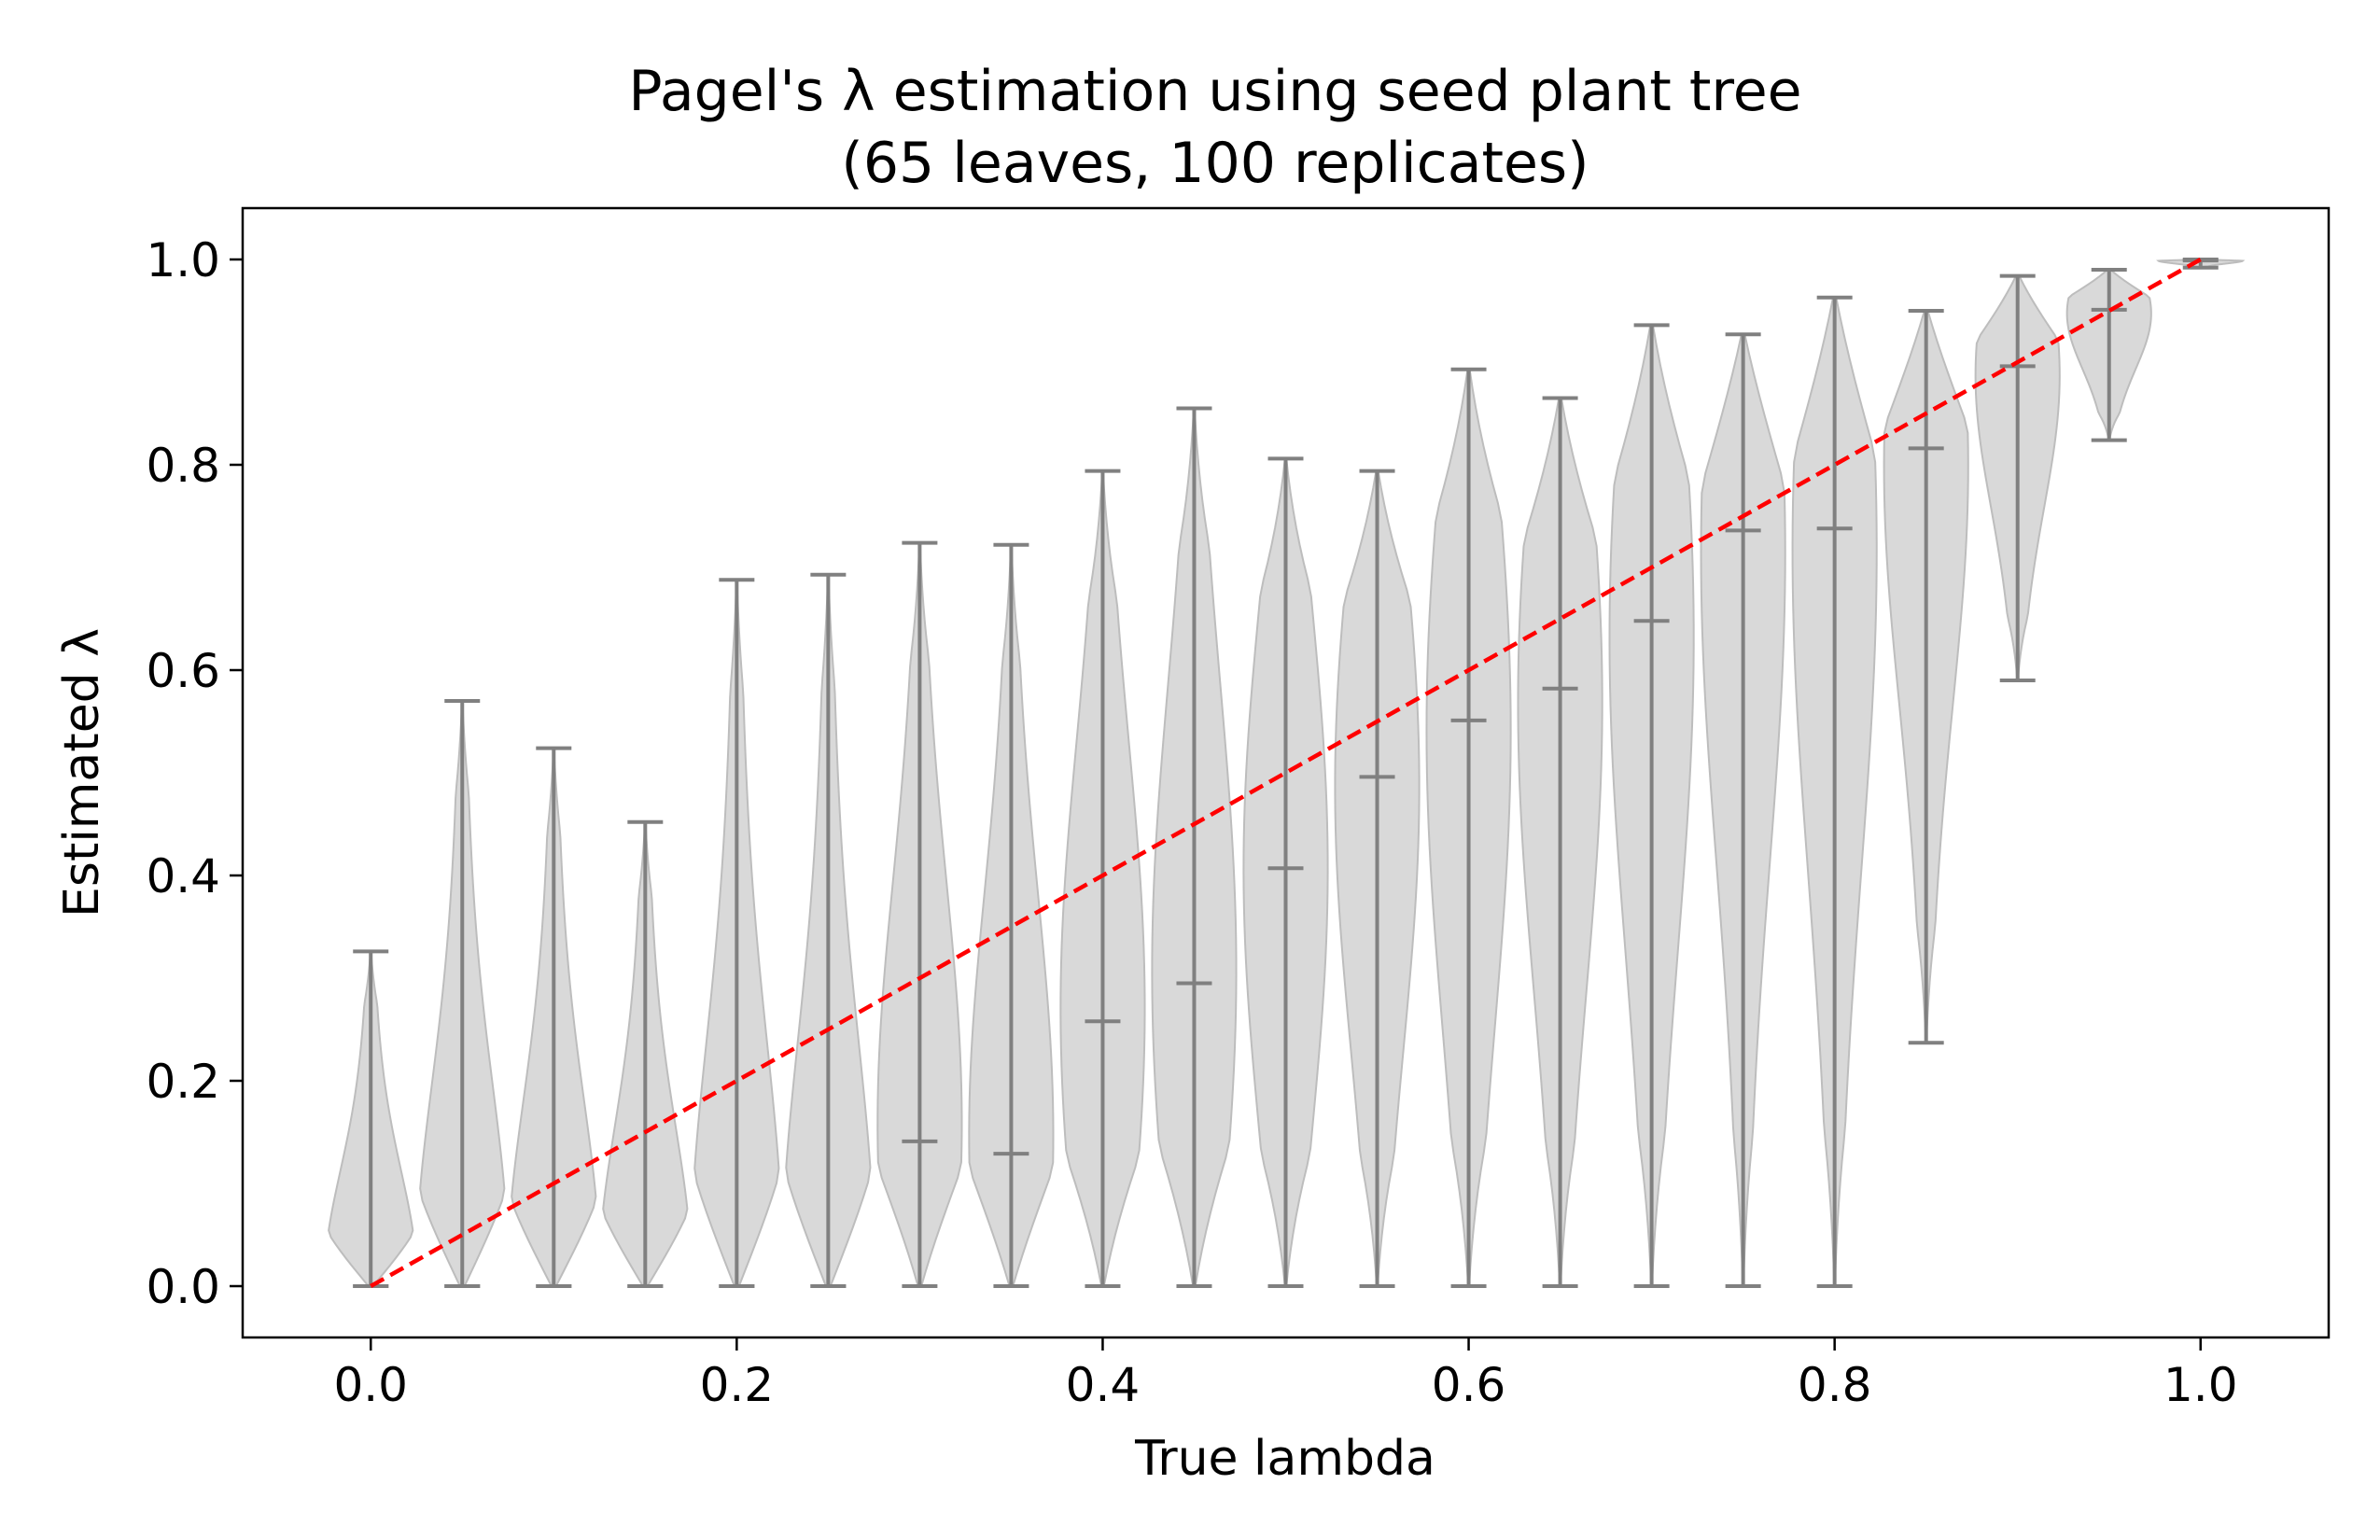 This screenshot has width=2380, height=1540. I want to click on x-tick-label: 0.6, so click(1469, 1385).